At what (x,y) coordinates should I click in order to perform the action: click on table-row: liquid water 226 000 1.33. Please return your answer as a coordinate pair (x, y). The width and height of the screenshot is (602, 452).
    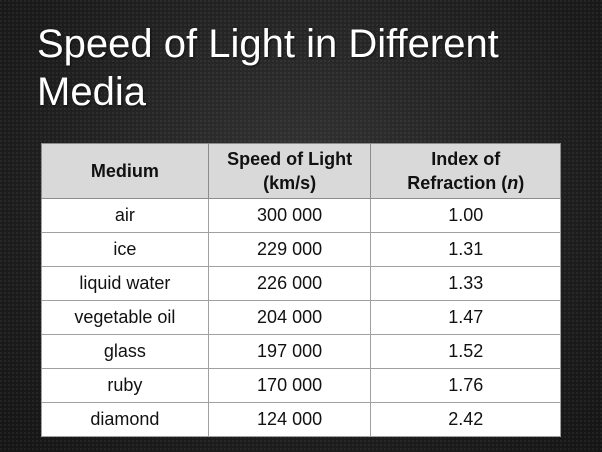
    Looking at the image, I should click on (301, 283).